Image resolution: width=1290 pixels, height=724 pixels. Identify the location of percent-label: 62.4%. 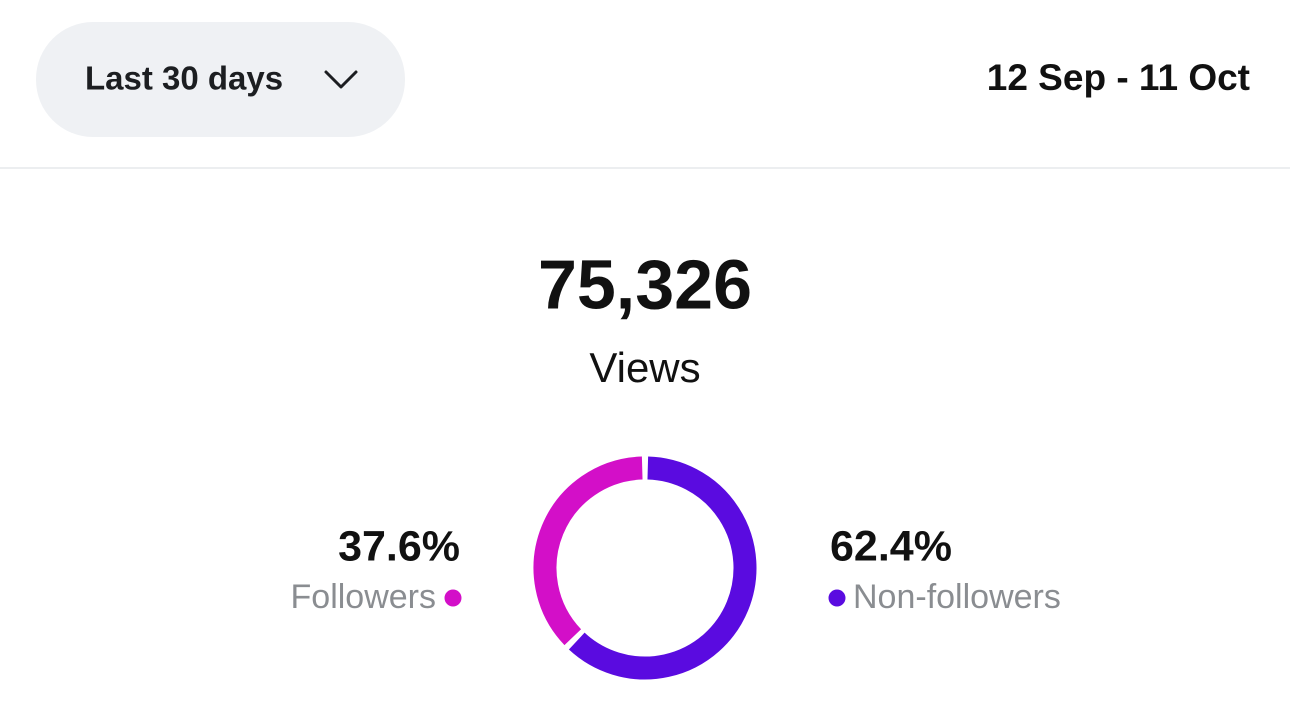
(891, 546).